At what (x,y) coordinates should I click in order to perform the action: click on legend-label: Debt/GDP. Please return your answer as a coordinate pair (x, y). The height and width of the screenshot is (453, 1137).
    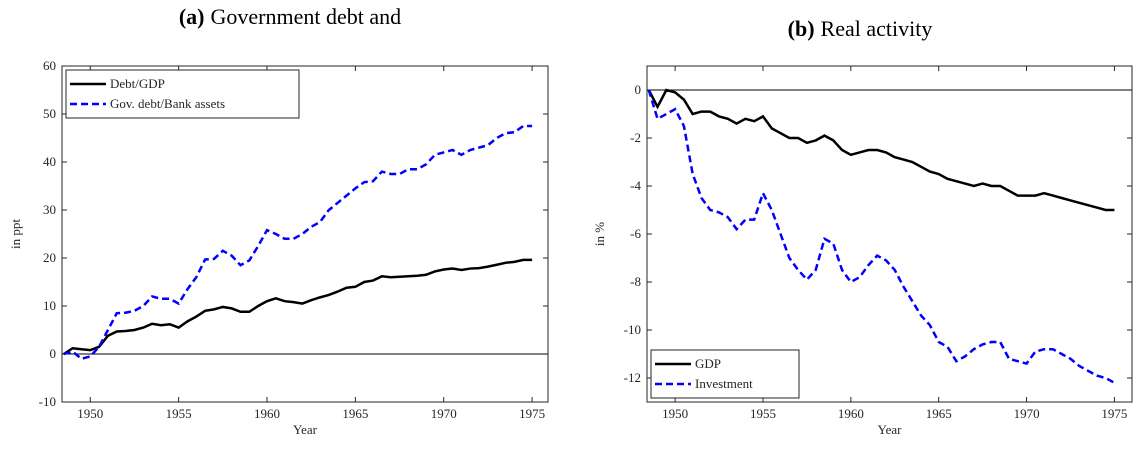
    Looking at the image, I should click on (137, 83).